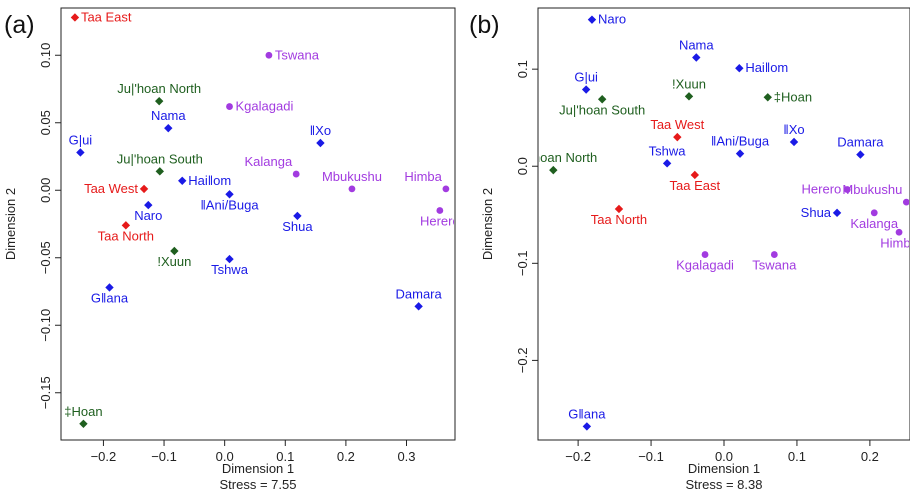 This screenshot has width=910, height=495. What do you see at coordinates (522, 166) in the screenshot?
I see `y-tick-label: 0.0` at bounding box center [522, 166].